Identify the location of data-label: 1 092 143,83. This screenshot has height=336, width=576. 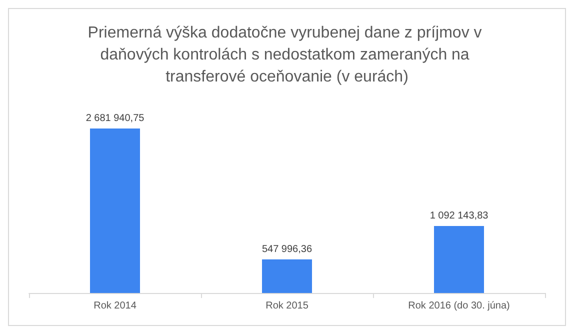
(459, 216).